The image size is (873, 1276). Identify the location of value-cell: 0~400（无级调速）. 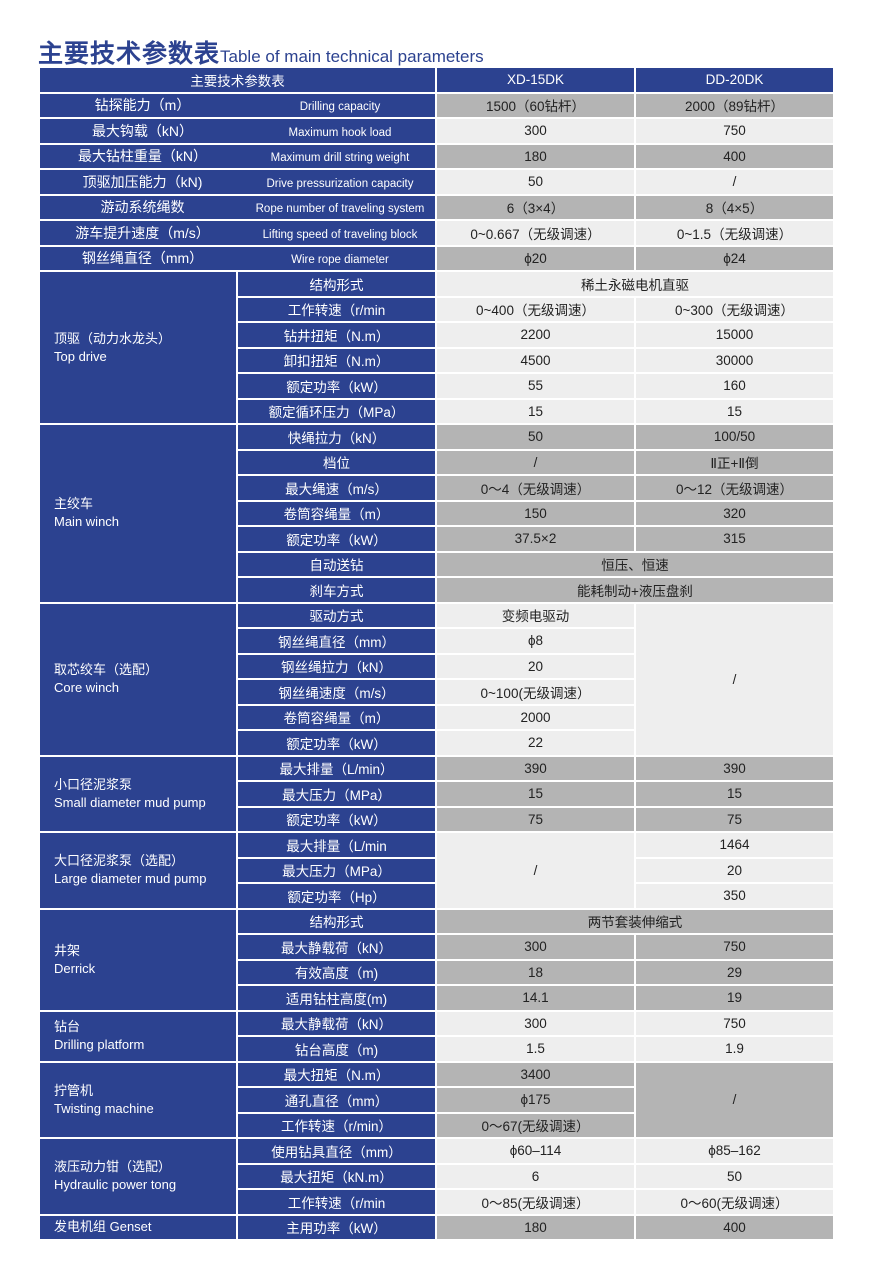
(535, 309).